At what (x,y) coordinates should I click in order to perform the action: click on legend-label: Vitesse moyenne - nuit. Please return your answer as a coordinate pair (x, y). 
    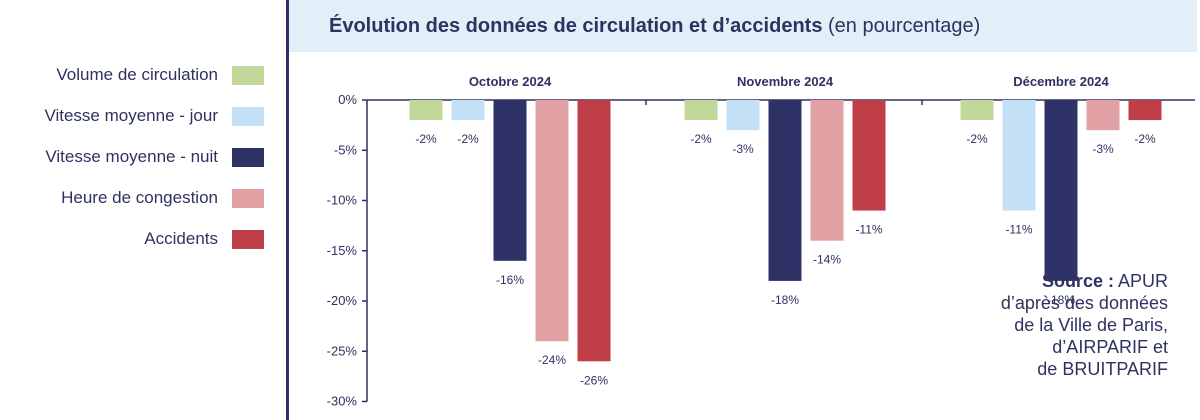
    Looking at the image, I should click on (131, 156).